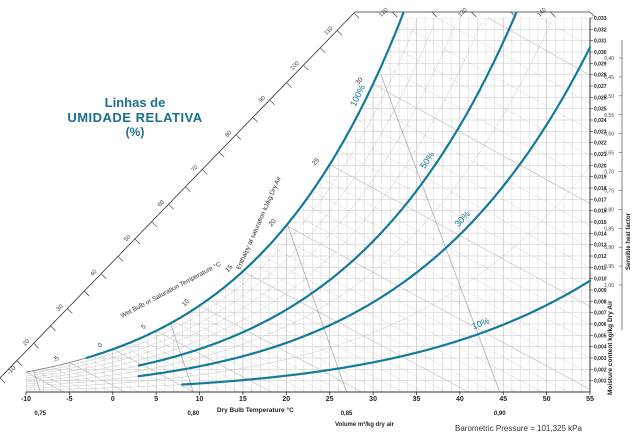  Describe the element at coordinates (600, 155) in the screenshot. I see `y-tick-label: 0,021` at that location.